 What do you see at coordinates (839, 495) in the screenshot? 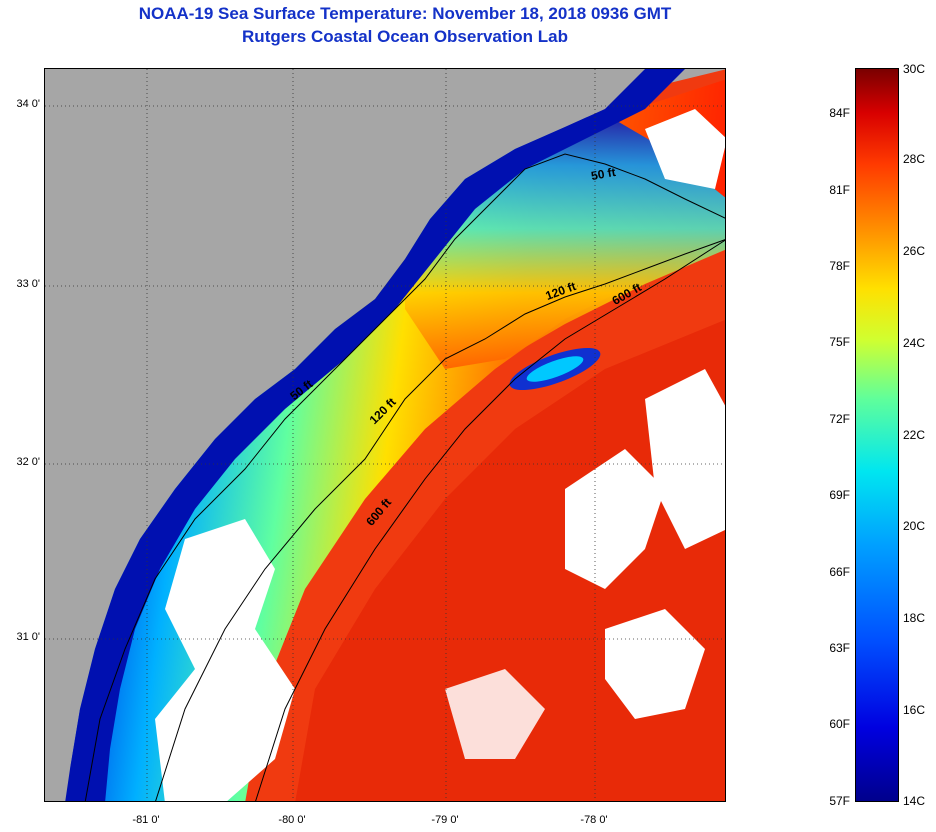
I see `colorbar-f-69: 69F` at bounding box center [839, 495].